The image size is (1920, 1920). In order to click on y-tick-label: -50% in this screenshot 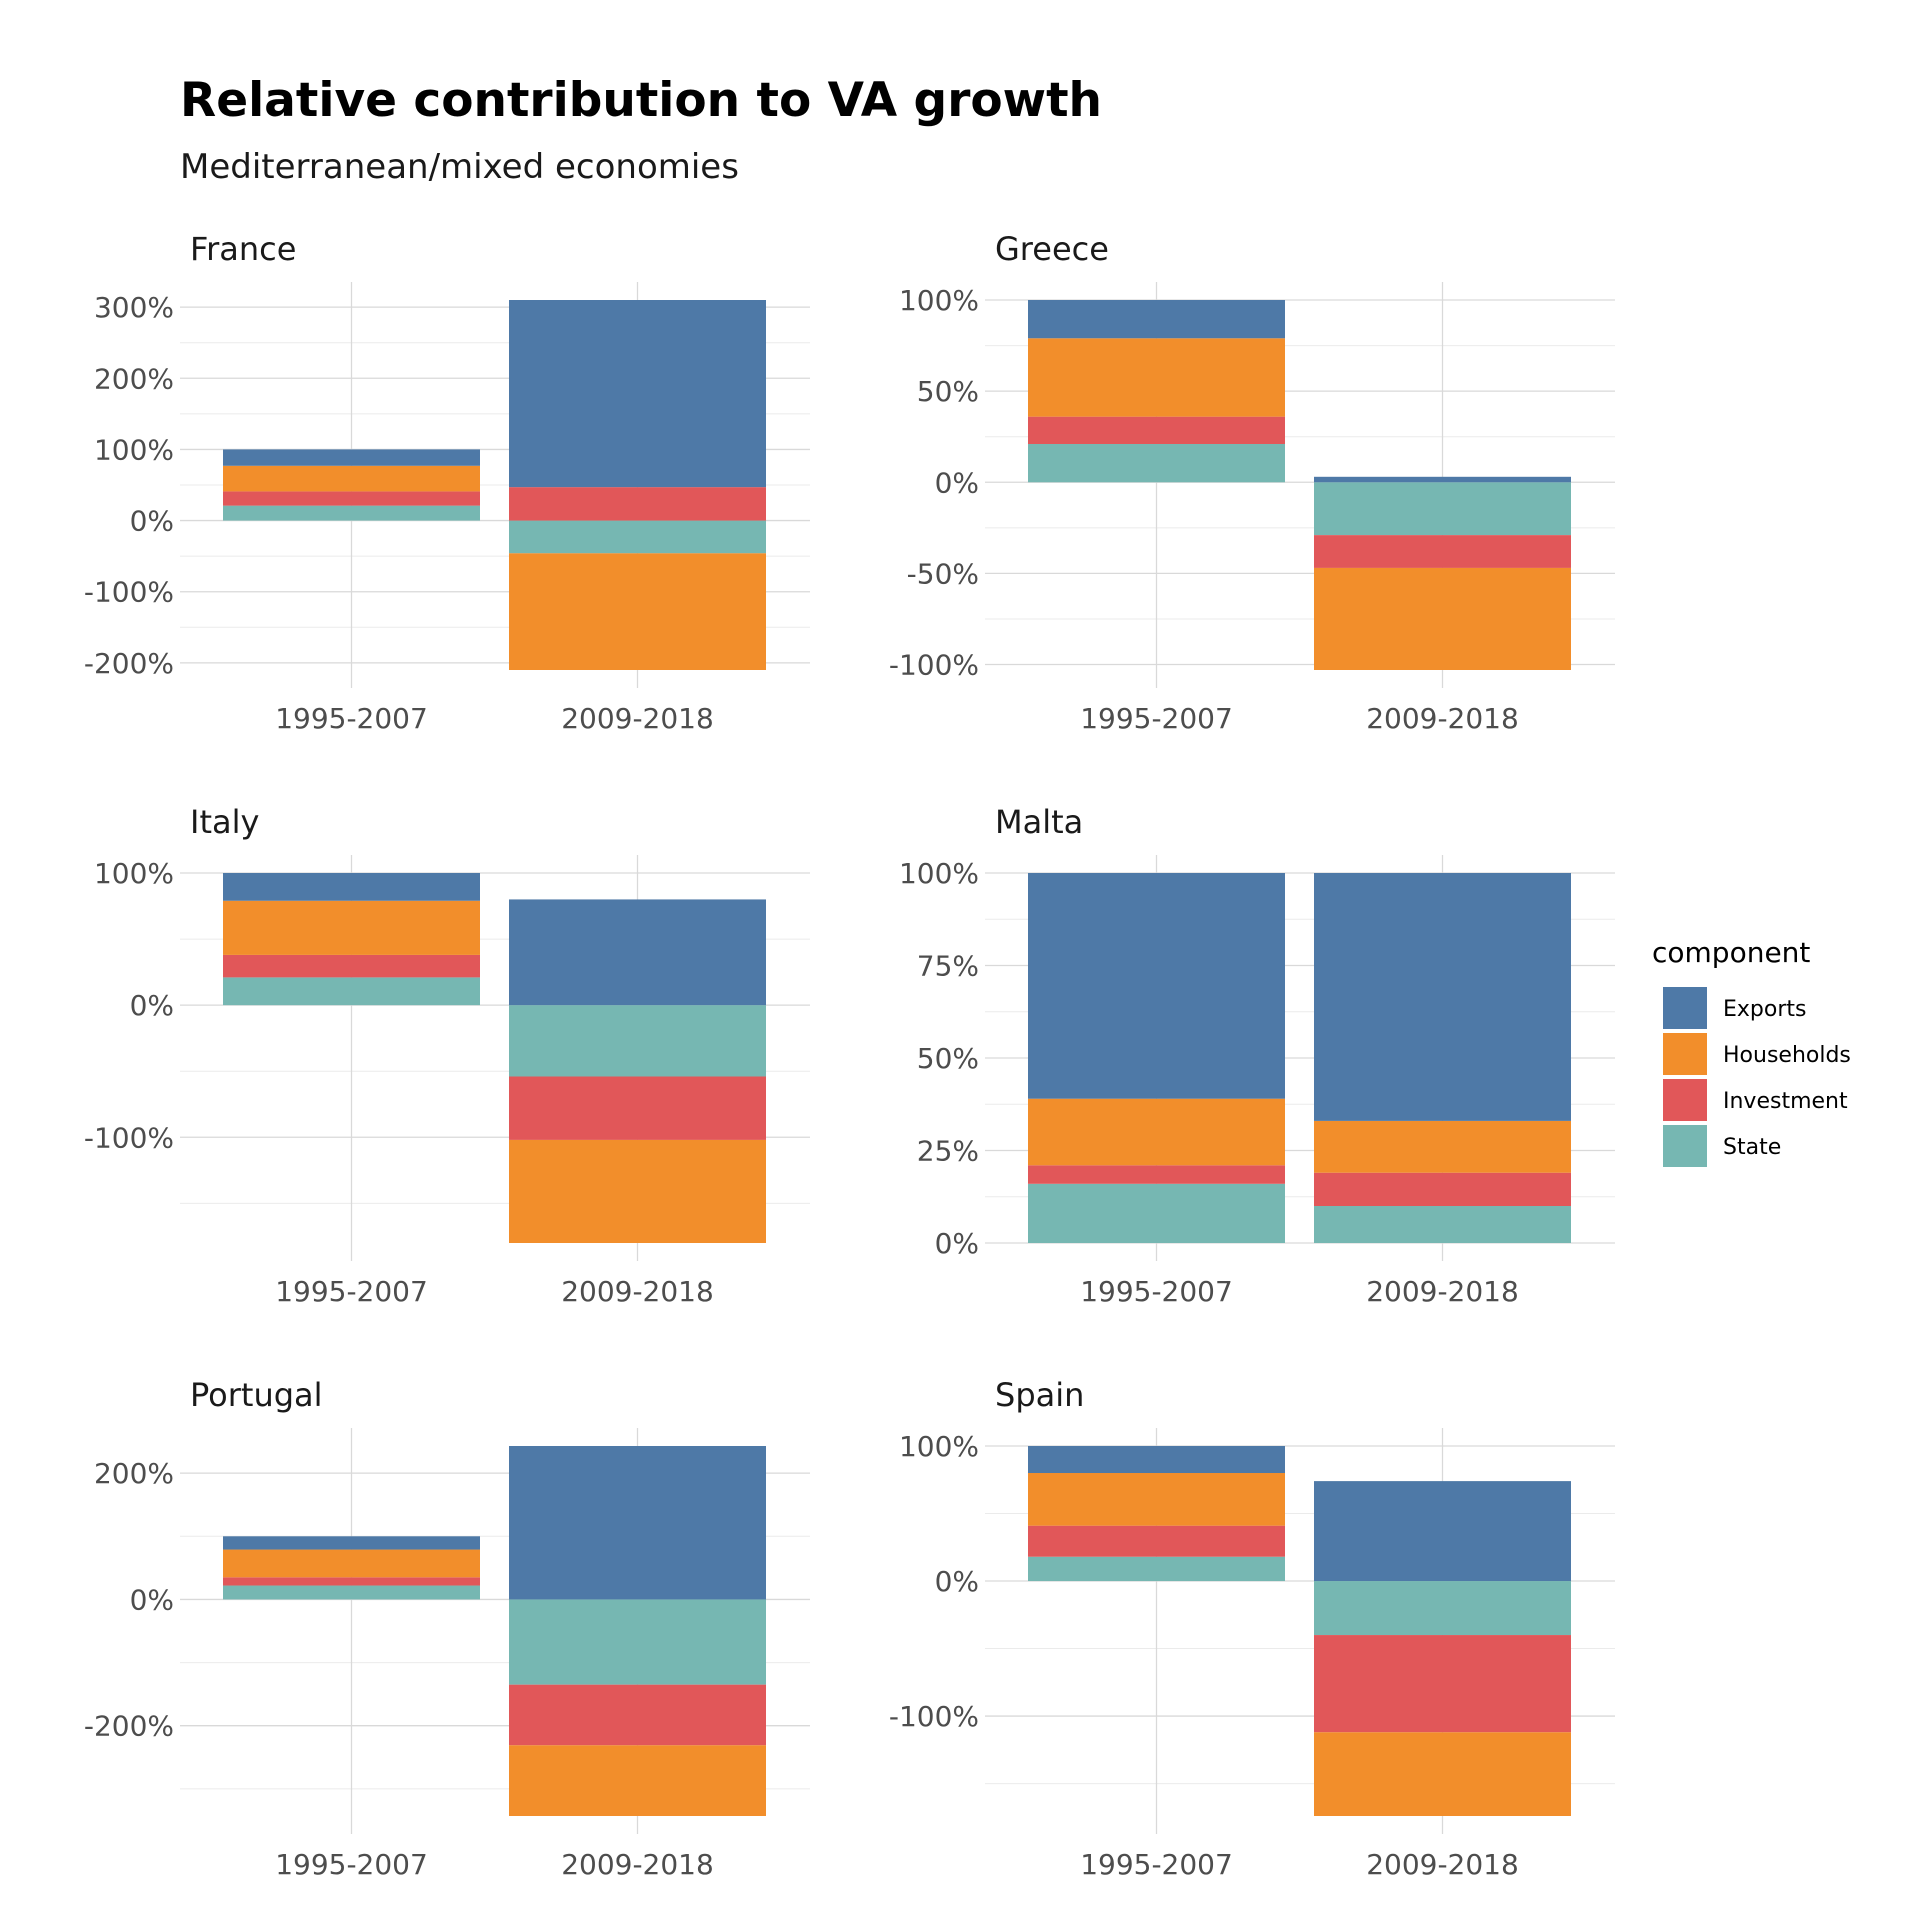, I will do `click(943, 573)`.